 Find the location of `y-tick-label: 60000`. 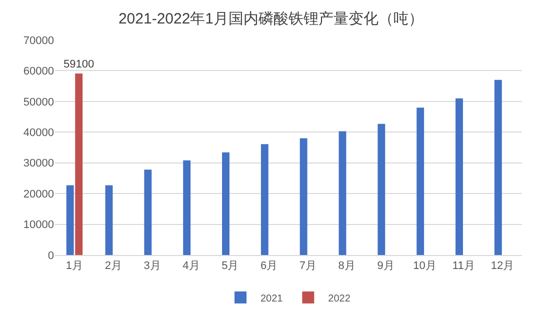

y-tick-label: 60000 is located at coordinates (38, 72).